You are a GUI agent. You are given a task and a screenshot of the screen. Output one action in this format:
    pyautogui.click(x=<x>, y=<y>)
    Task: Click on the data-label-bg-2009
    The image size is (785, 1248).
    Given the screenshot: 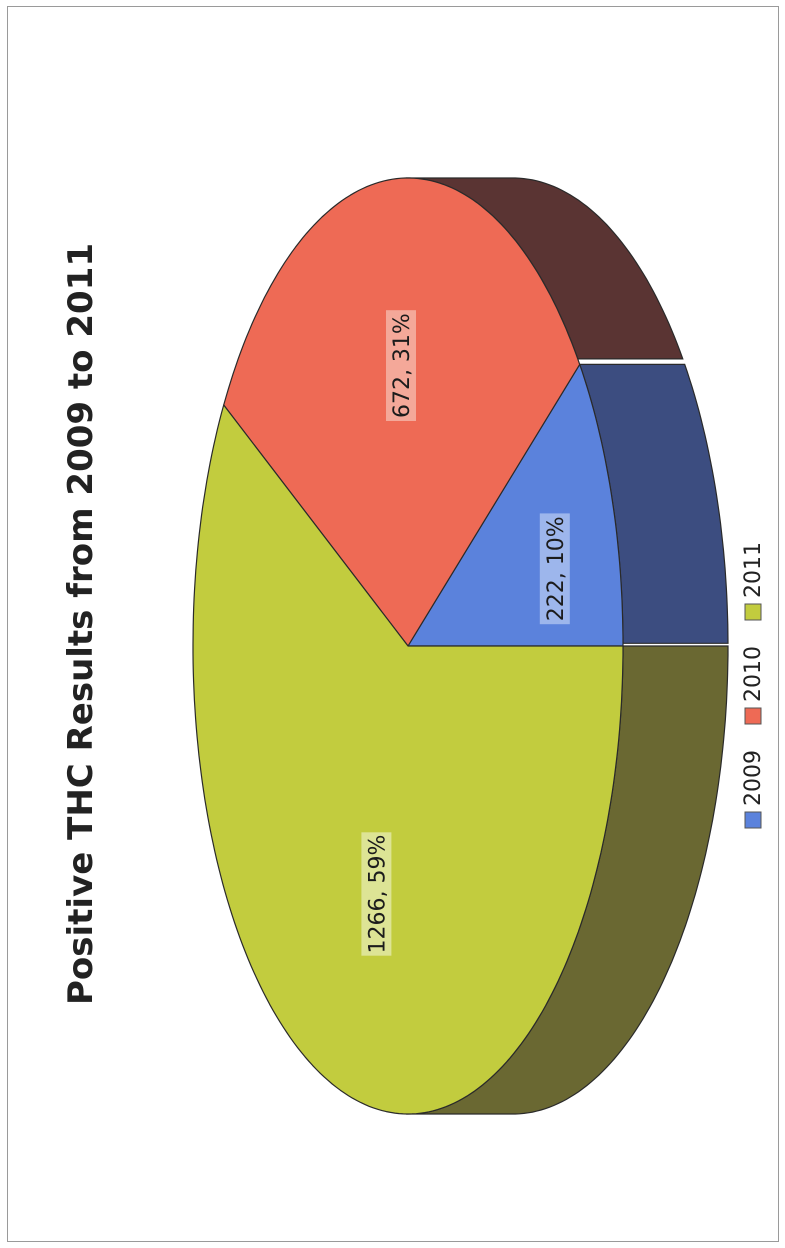 What is the action you would take?
    pyautogui.click(x=554, y=569)
    